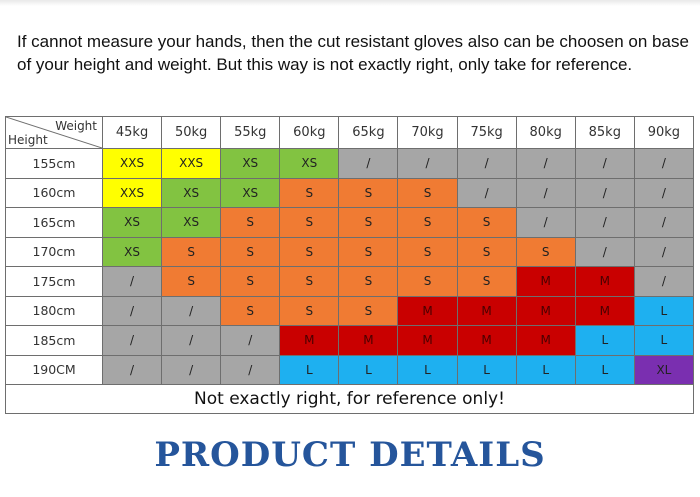  Describe the element at coordinates (28, 140) in the screenshot. I see `height-axis-label: Height` at that location.